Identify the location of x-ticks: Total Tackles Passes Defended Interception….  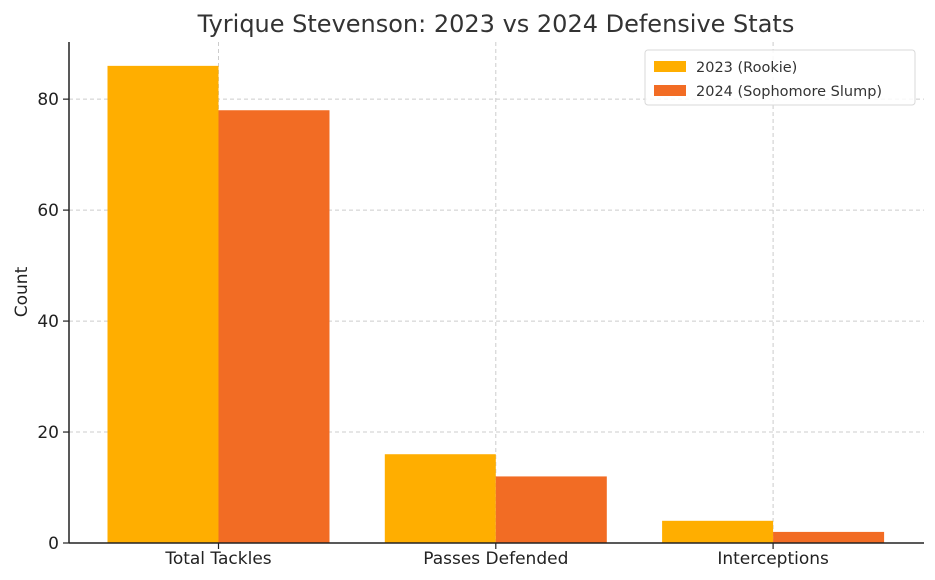
(496, 556).